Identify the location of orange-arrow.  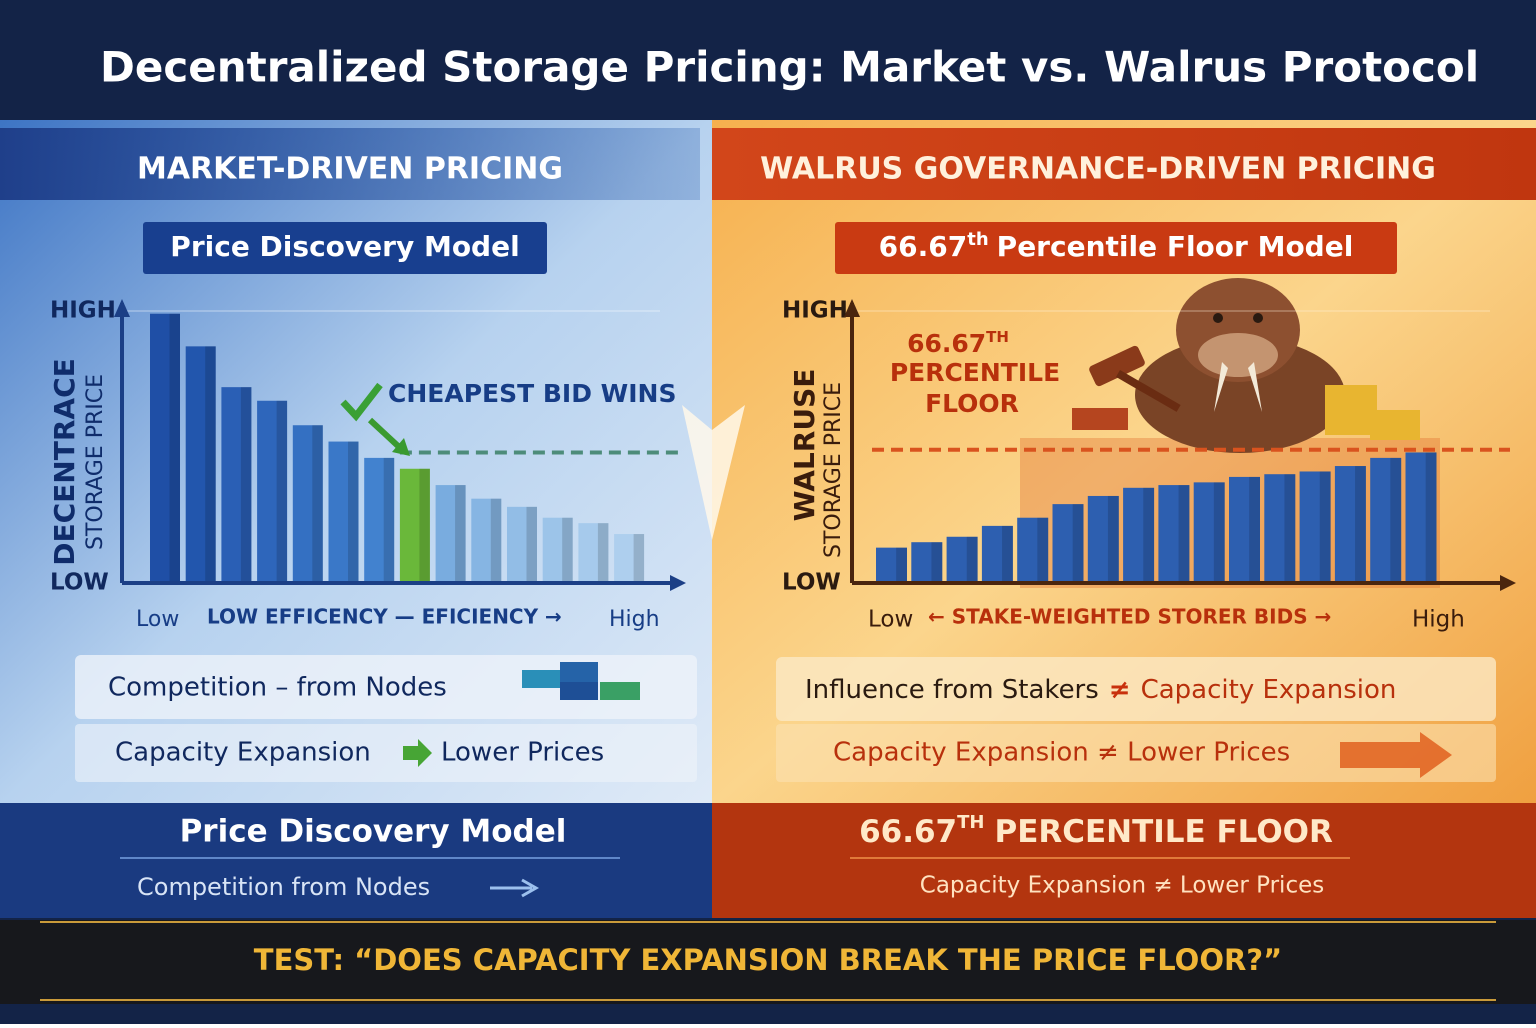
(1396, 755).